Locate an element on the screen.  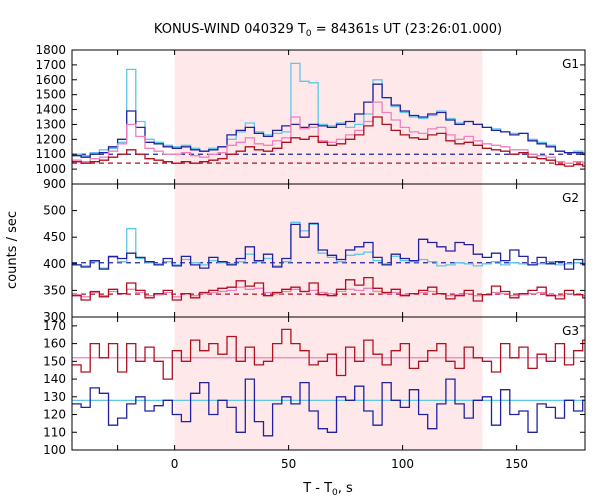
panel-data-group is located at coordinates (328, 261).